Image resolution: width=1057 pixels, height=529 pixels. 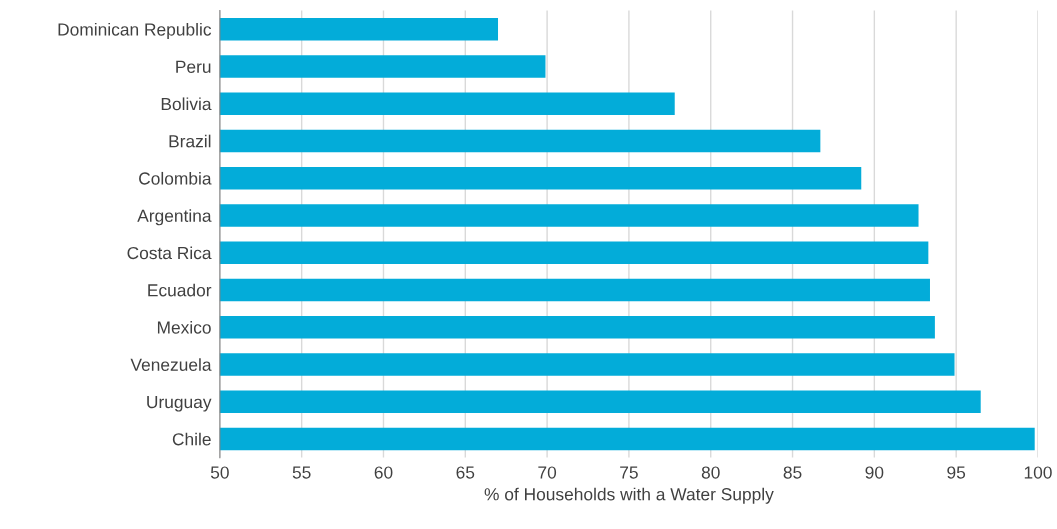 What do you see at coordinates (171, 364) in the screenshot?
I see `y-tick-label: Venezuela` at bounding box center [171, 364].